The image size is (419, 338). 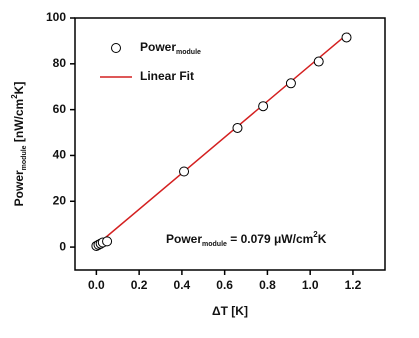 What do you see at coordinates (188, 52) in the screenshot?
I see `legend-name-sub: module` at bounding box center [188, 52].